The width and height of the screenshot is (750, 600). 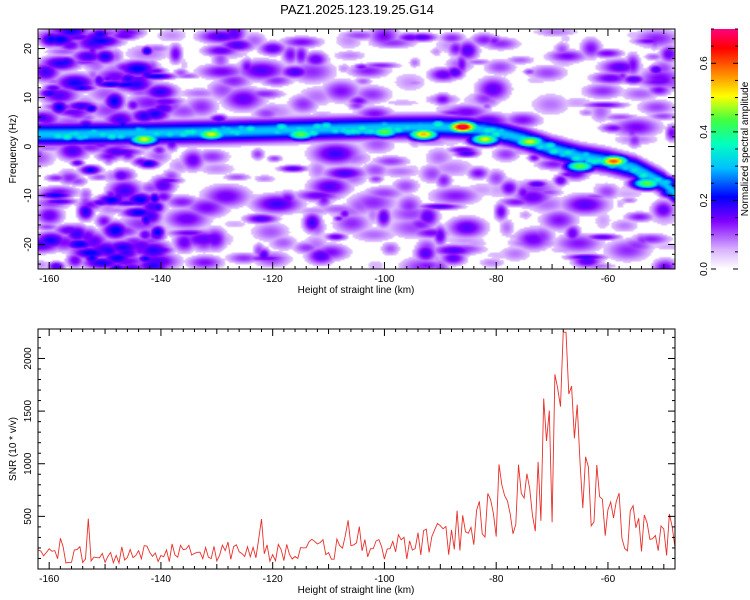 What do you see at coordinates (356, 290) in the screenshot?
I see `spectrogram-x-label: Height of straight line (km)` at bounding box center [356, 290].